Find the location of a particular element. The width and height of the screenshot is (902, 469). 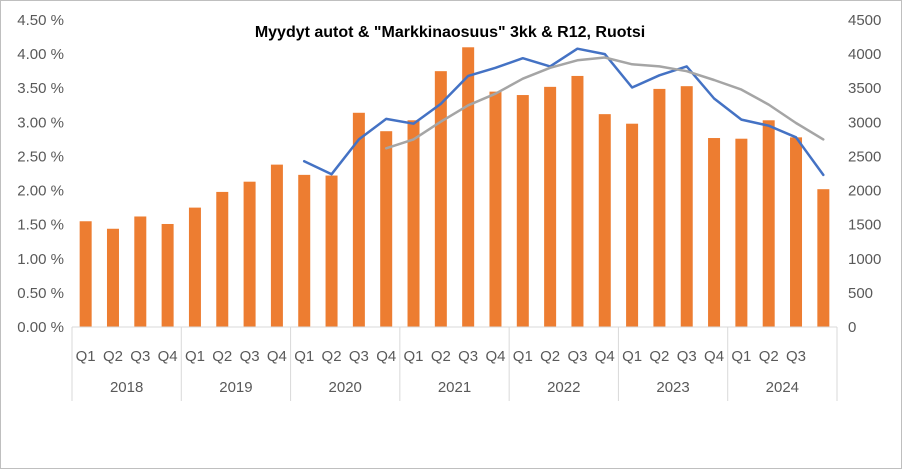

y-right-tick-label: 2000 is located at coordinates (864, 191).